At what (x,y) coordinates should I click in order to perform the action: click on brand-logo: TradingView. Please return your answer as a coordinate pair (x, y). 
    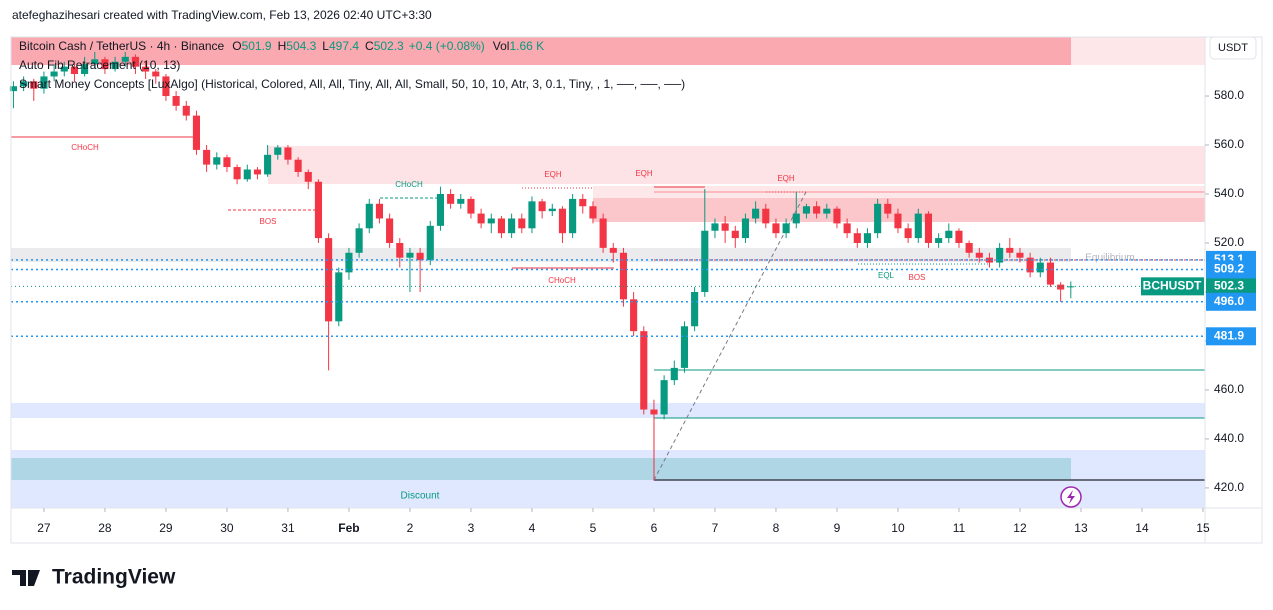
    Looking at the image, I should click on (94, 577).